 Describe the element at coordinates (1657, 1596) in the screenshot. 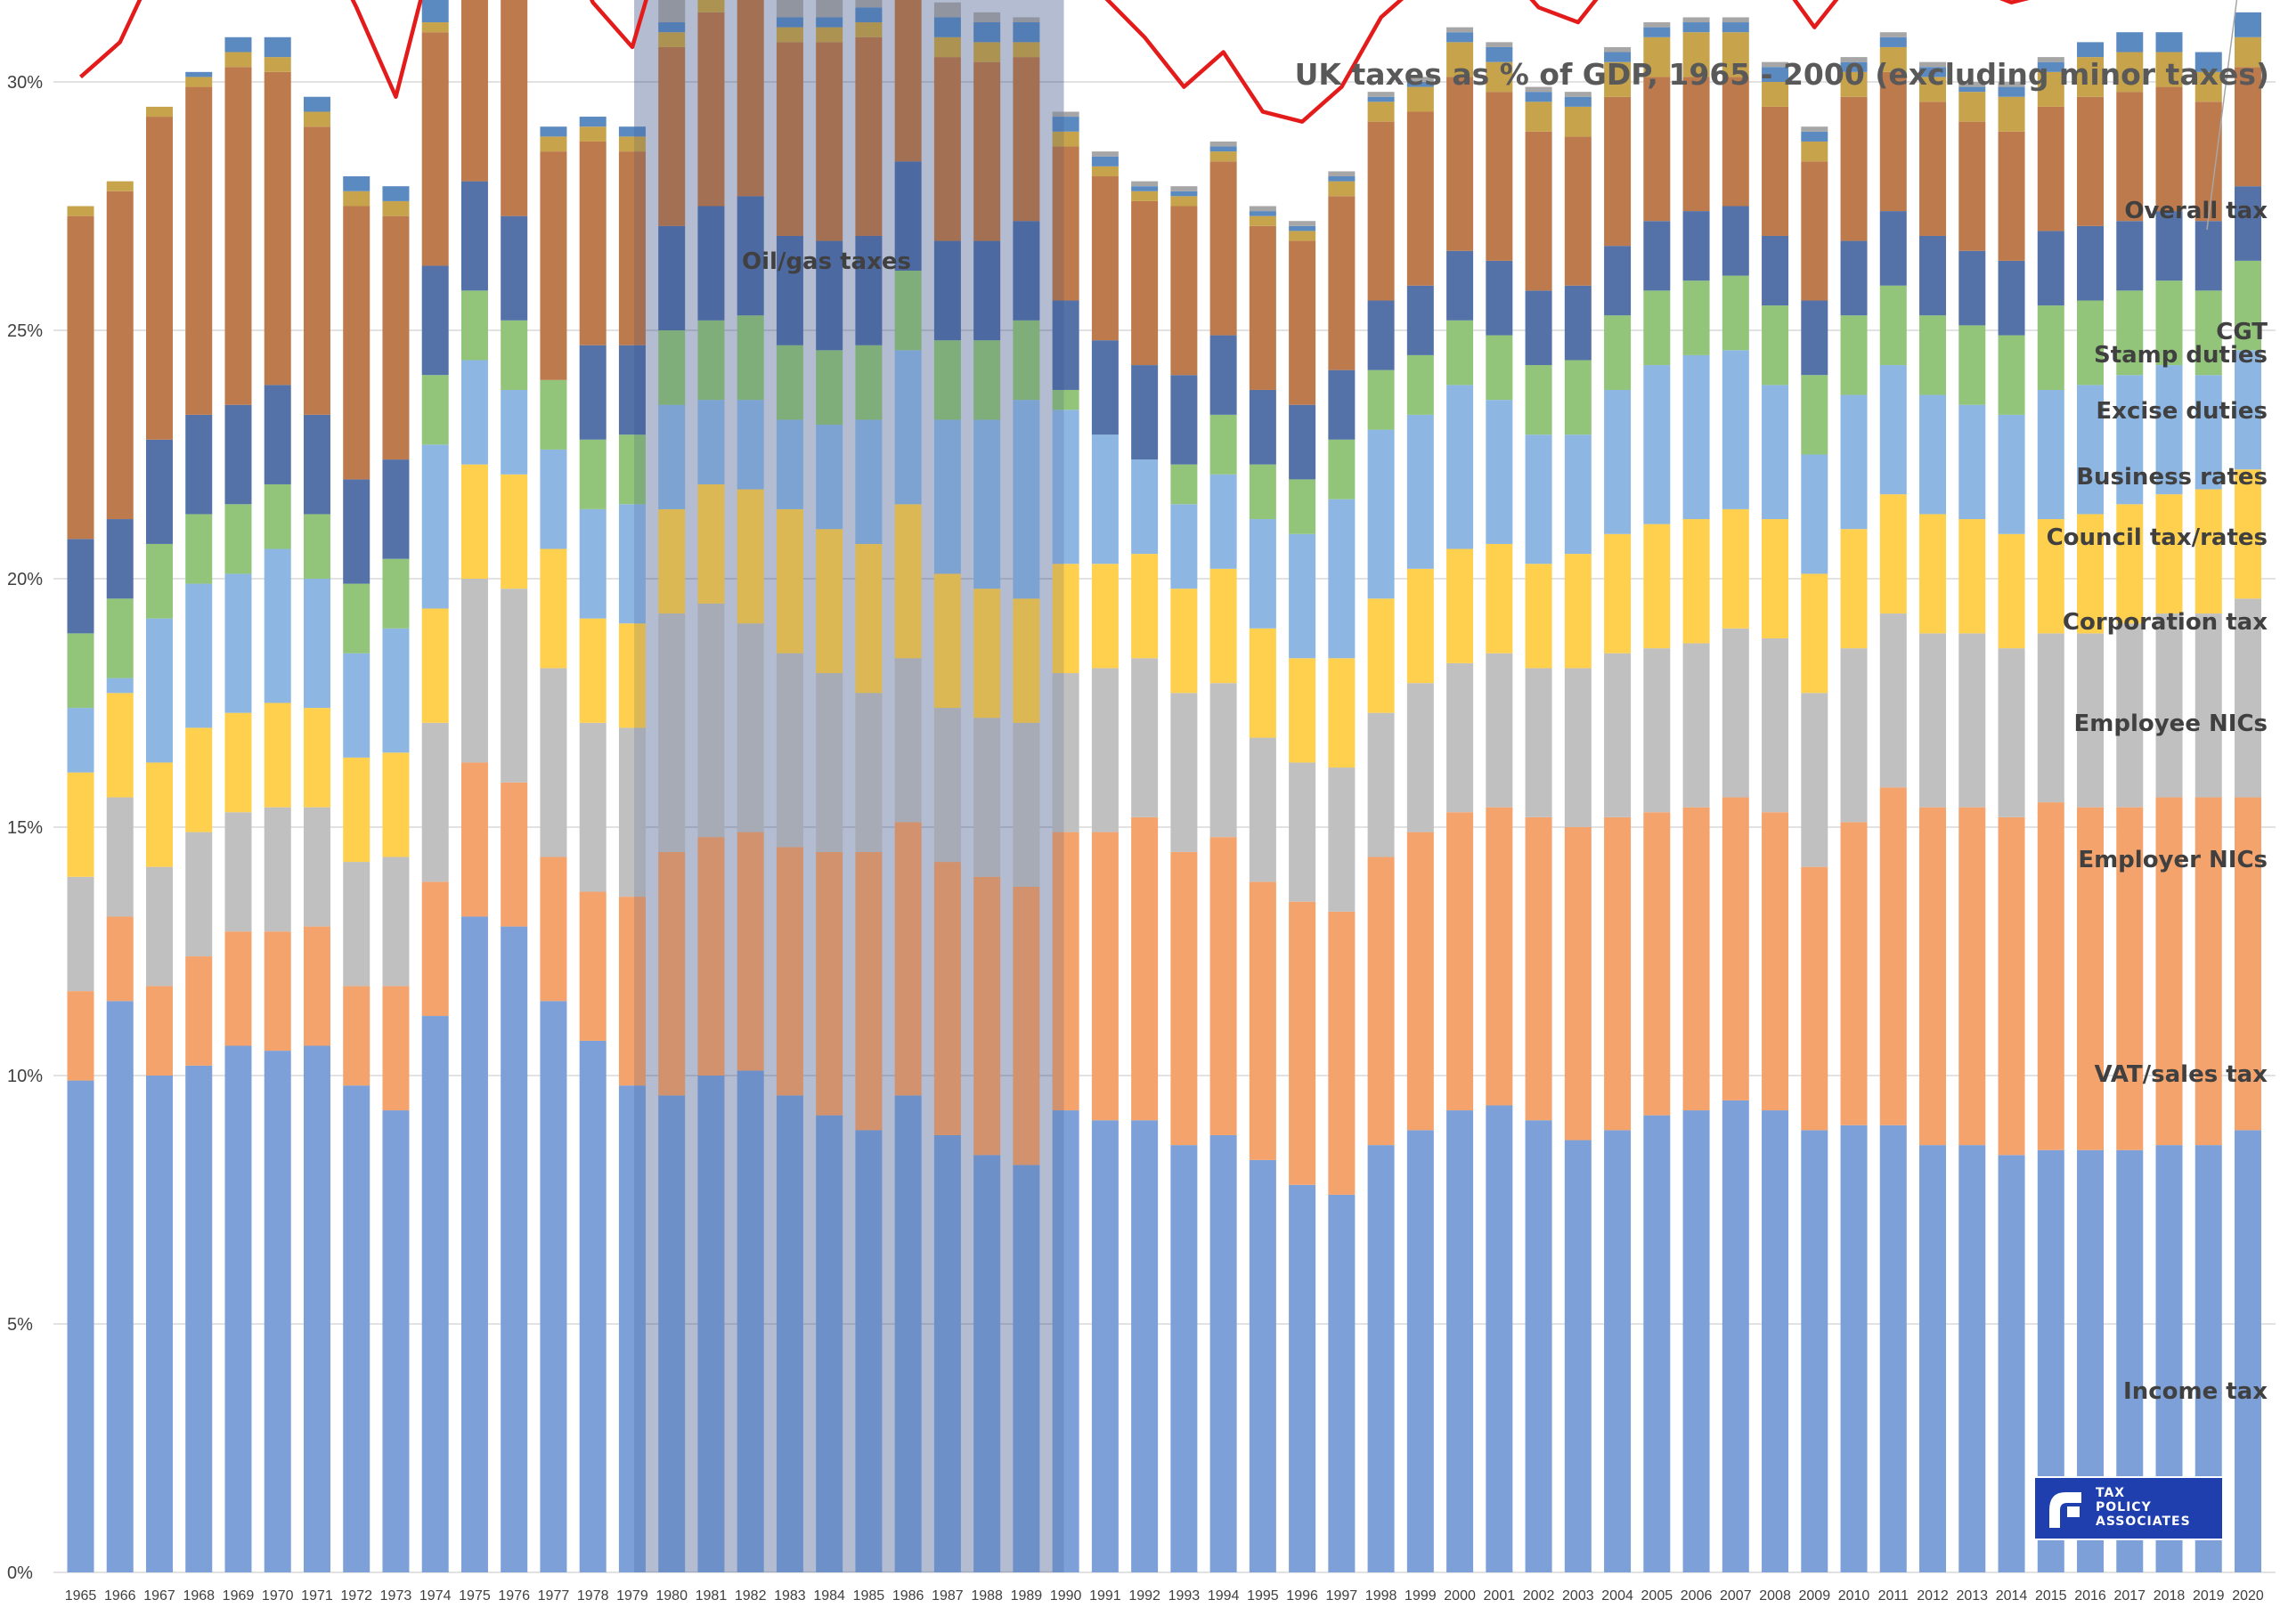

I see `x-tick-label: 2005` at that location.